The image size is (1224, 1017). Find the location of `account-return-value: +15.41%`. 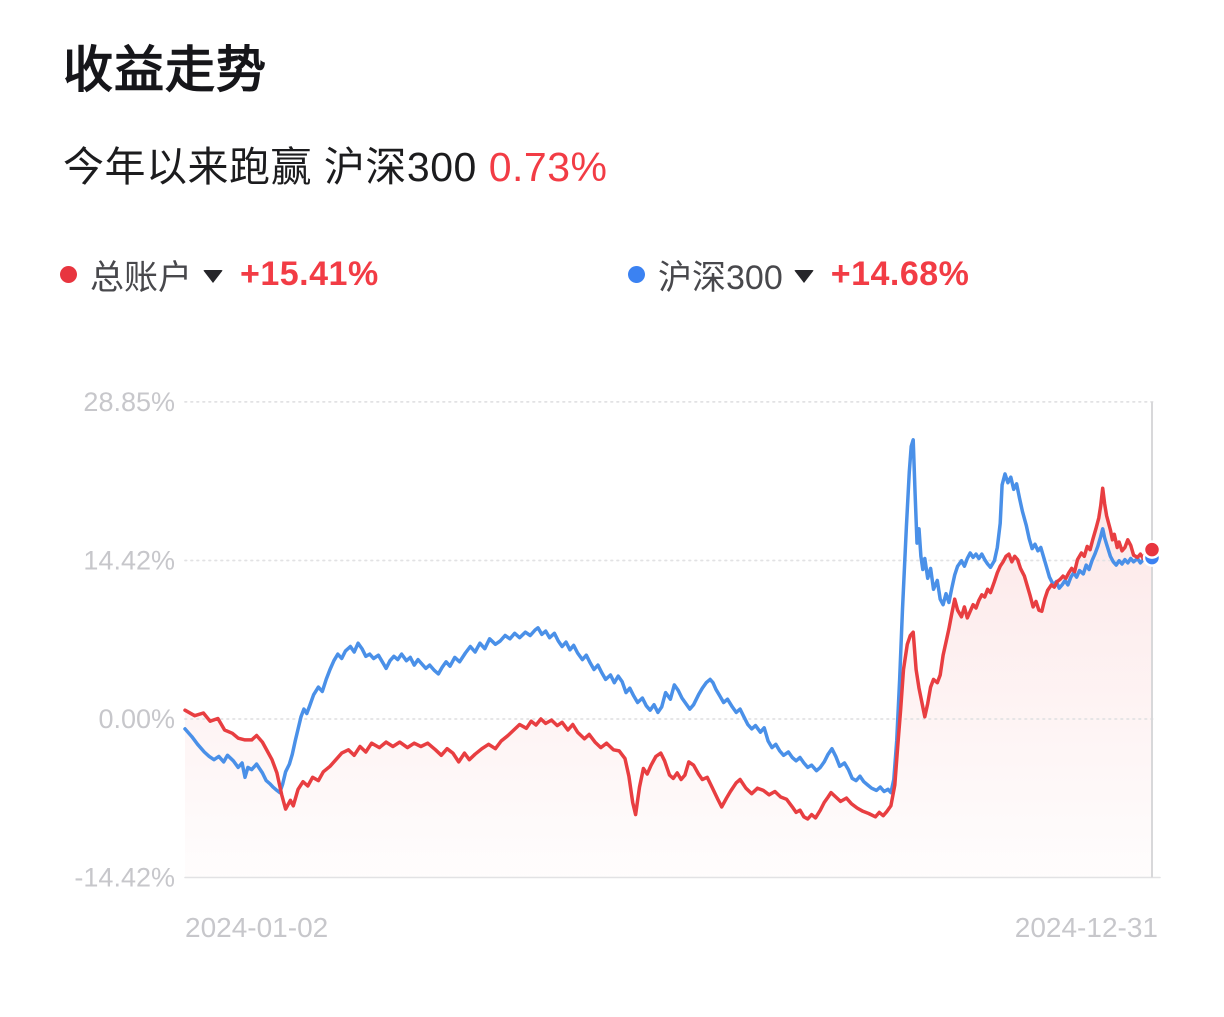

account-return-value: +15.41% is located at coordinates (309, 273).